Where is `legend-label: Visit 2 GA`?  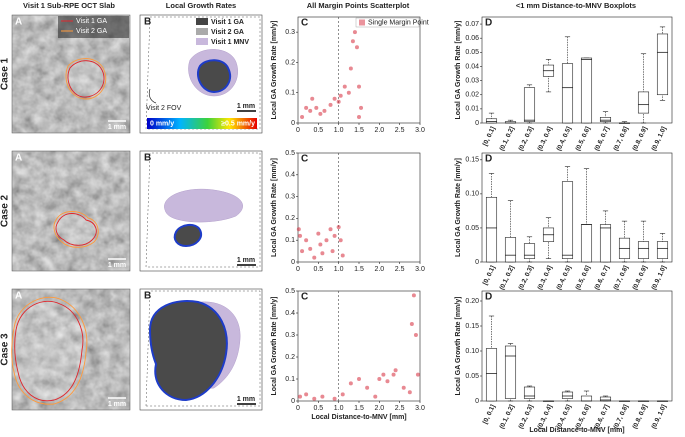
legend-label: Visit 2 GA is located at coordinates (91, 31).